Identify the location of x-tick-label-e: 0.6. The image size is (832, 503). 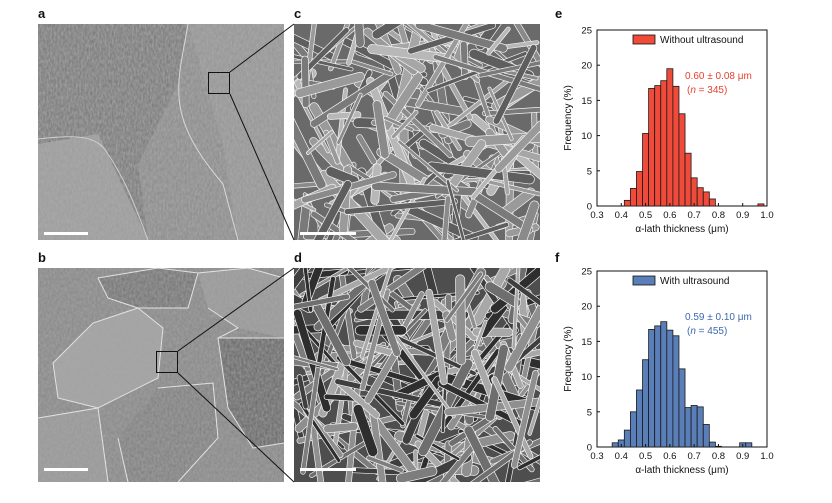
(669, 215).